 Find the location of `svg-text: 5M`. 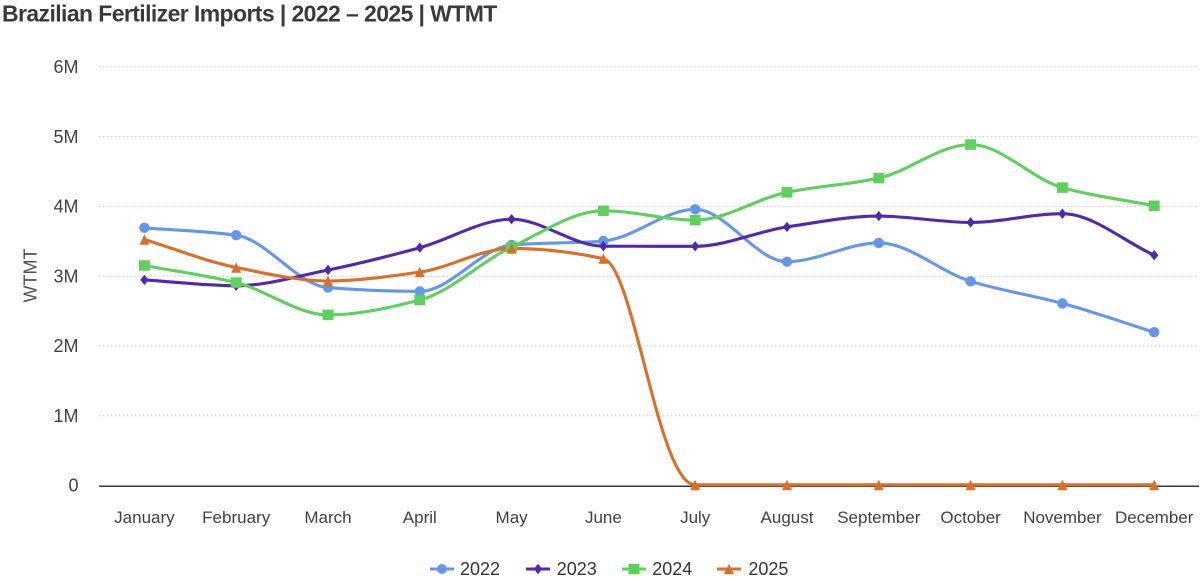

svg-text: 5M is located at coordinates (65, 137).